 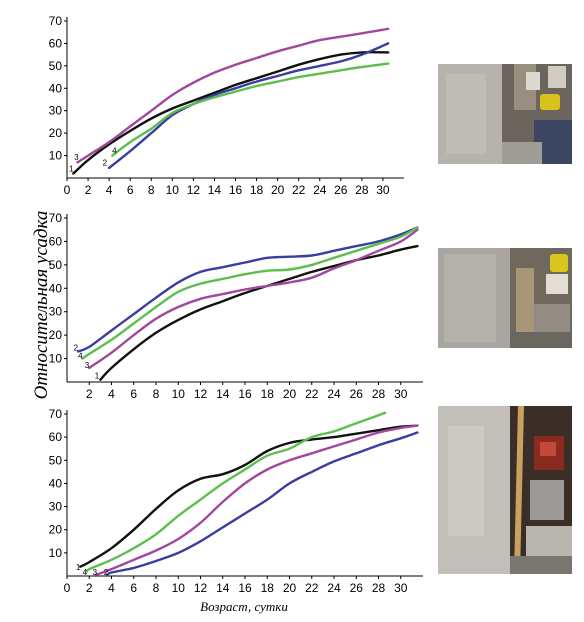 What do you see at coordinates (505, 490) in the screenshot?
I see `photo-plaster-wall-bottom` at bounding box center [505, 490].